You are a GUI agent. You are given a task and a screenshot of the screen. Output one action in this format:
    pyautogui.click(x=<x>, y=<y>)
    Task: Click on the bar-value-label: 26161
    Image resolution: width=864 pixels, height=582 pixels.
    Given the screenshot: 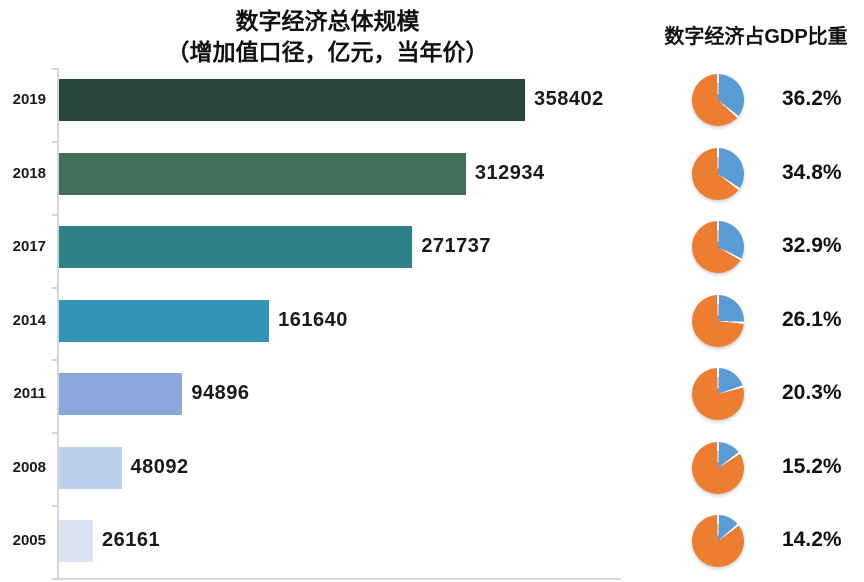 What is the action you would take?
    pyautogui.click(x=131, y=540)
    